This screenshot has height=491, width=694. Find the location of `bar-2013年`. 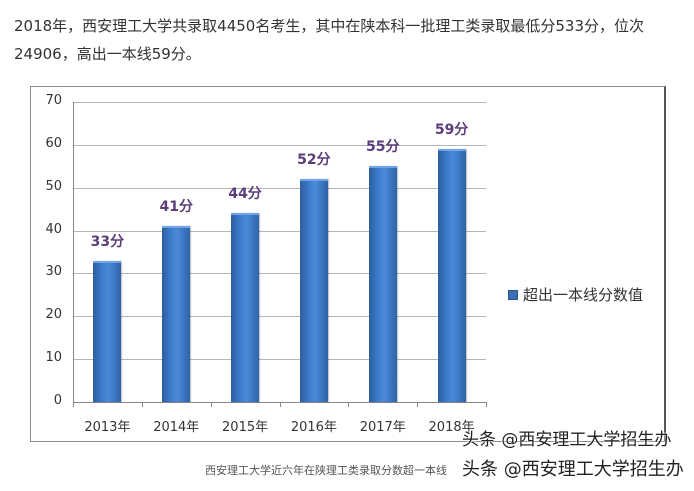

bar-2013年 is located at coordinates (107, 331).